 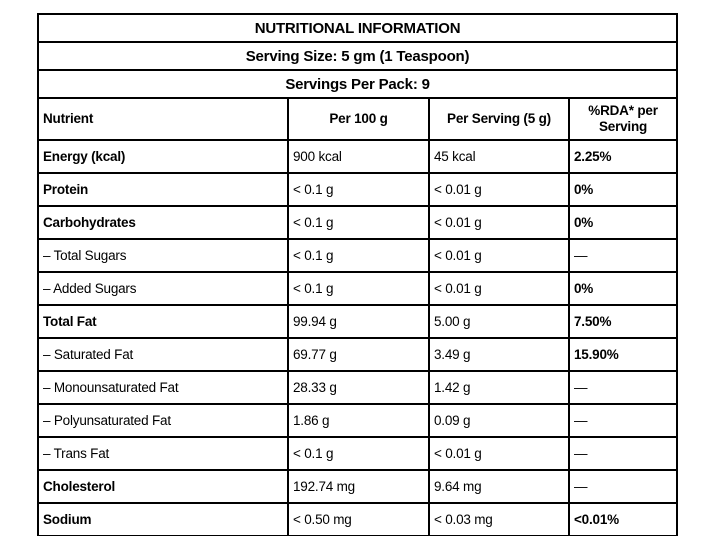 I want to click on nutrient-cell: Sodium, so click(x=163, y=519).